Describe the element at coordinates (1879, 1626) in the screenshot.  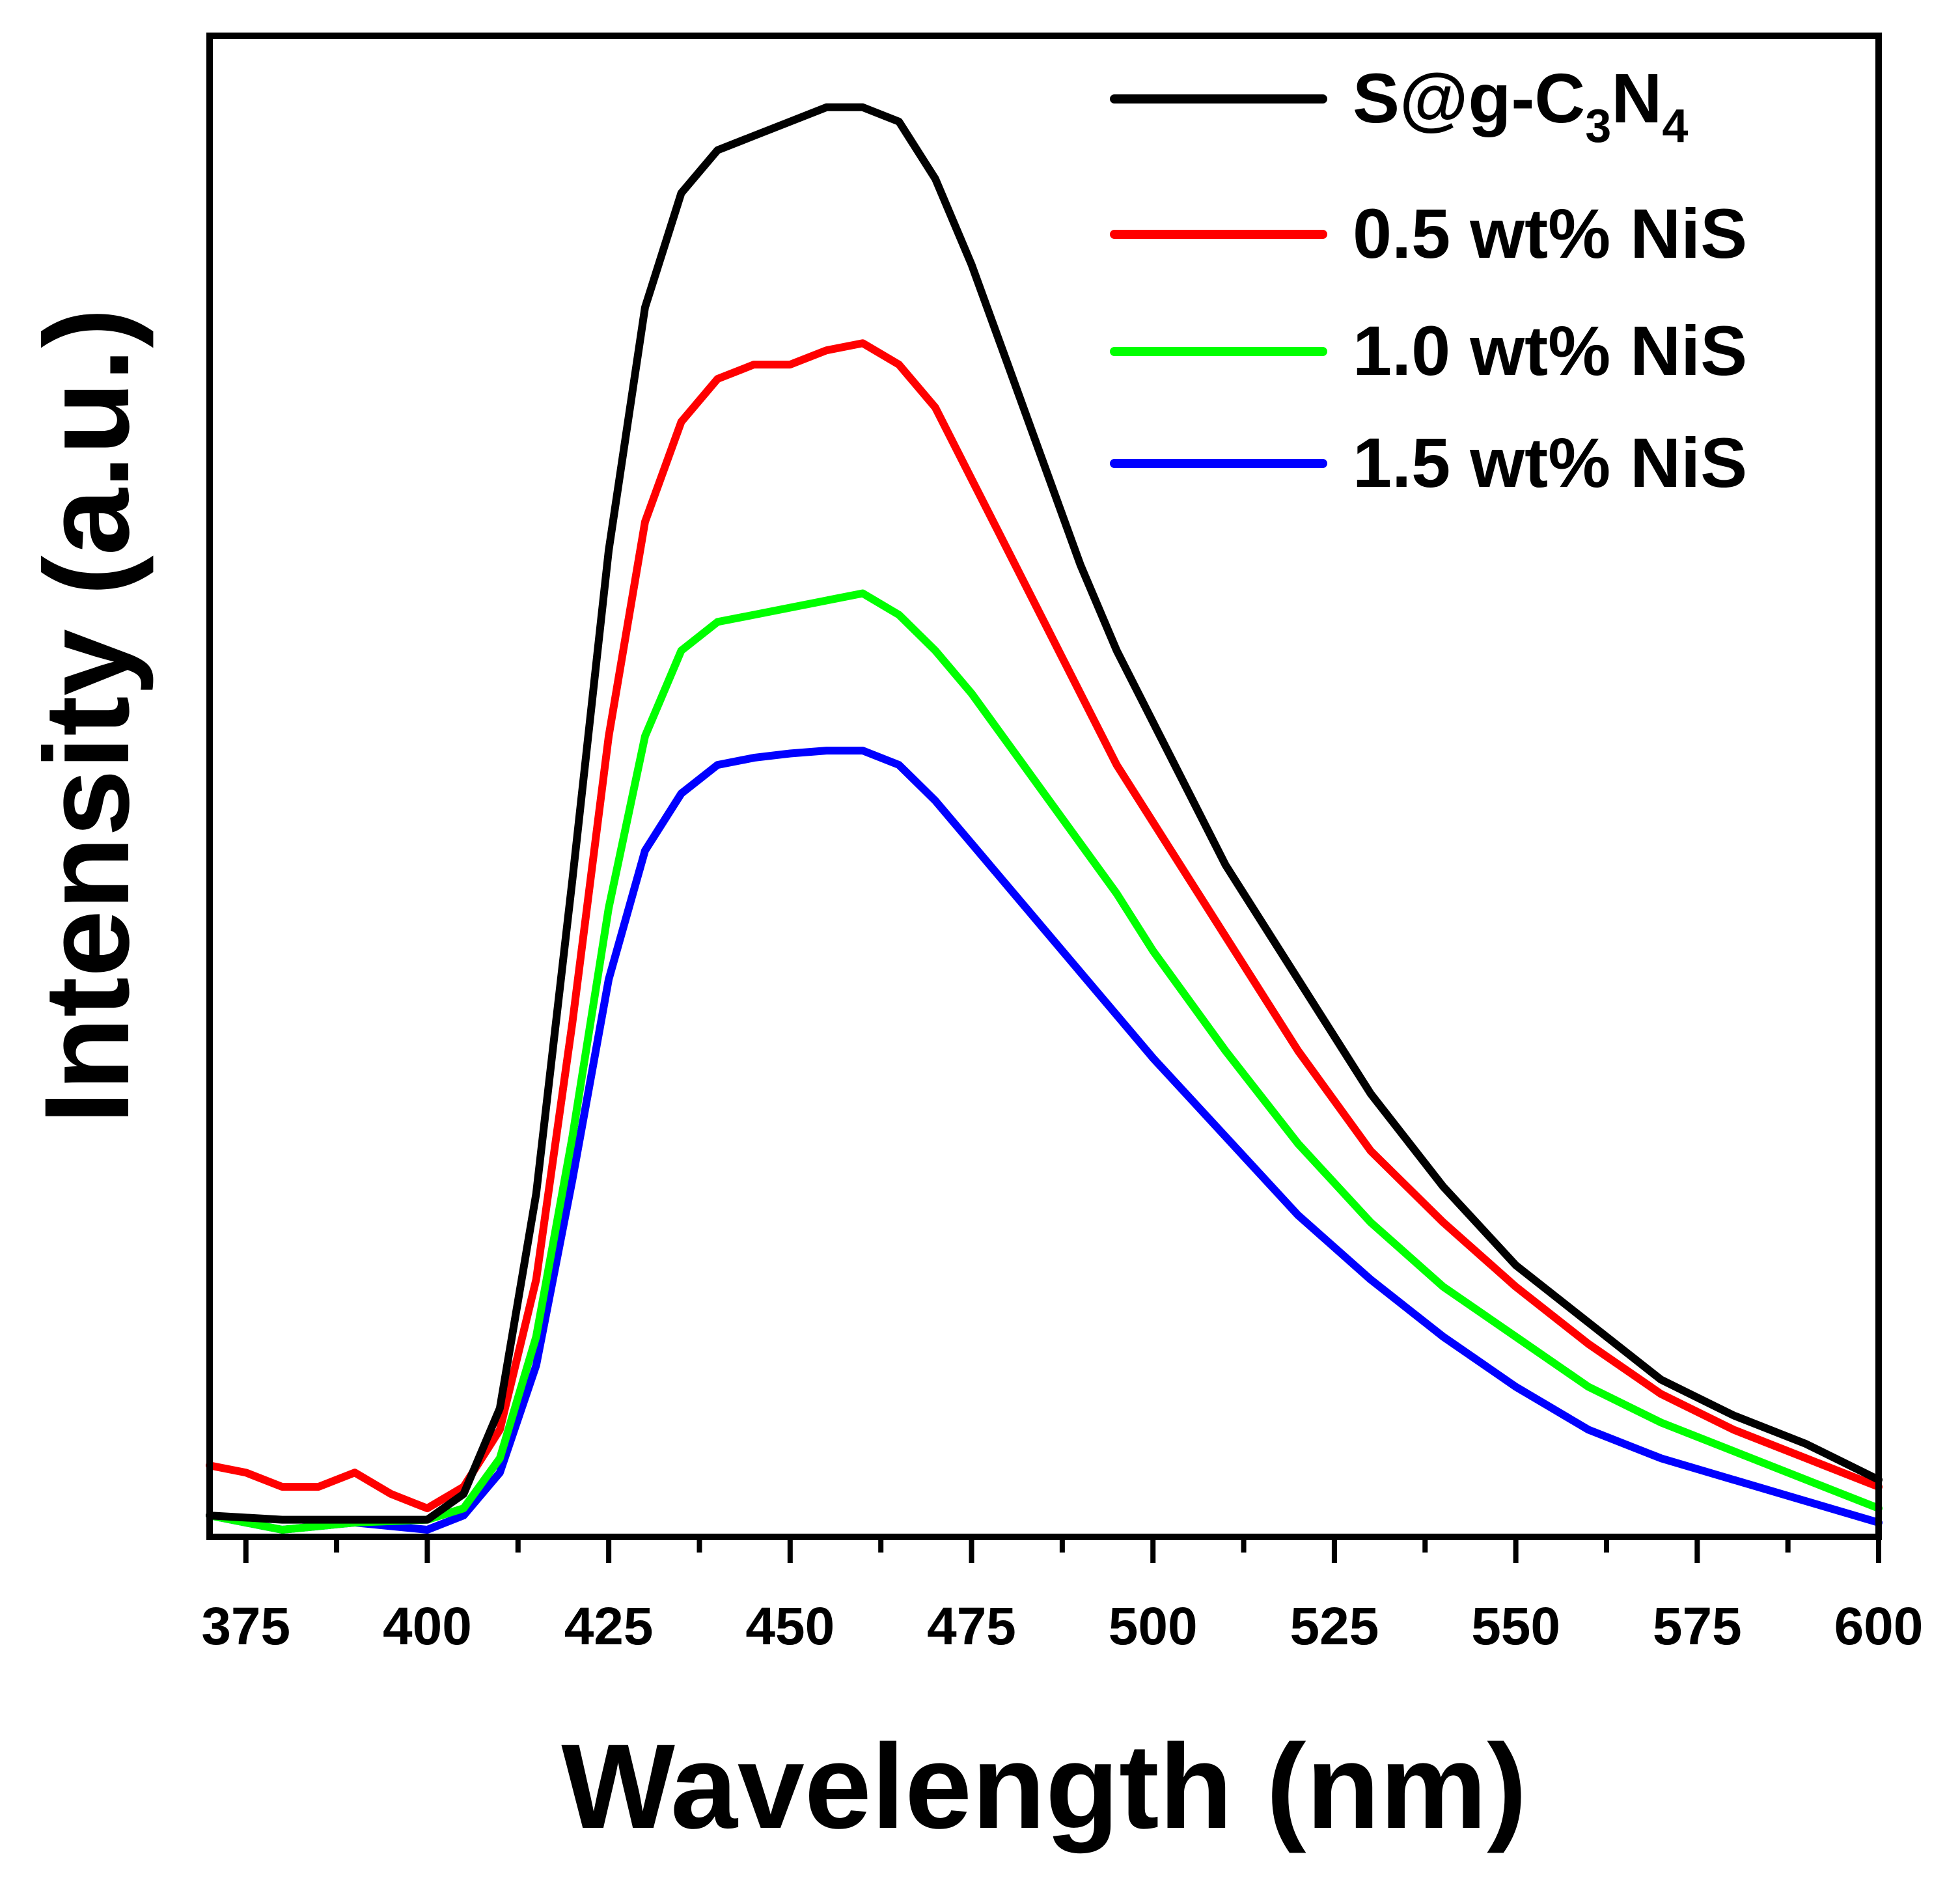
I see `x-tick-label: 600` at that location.